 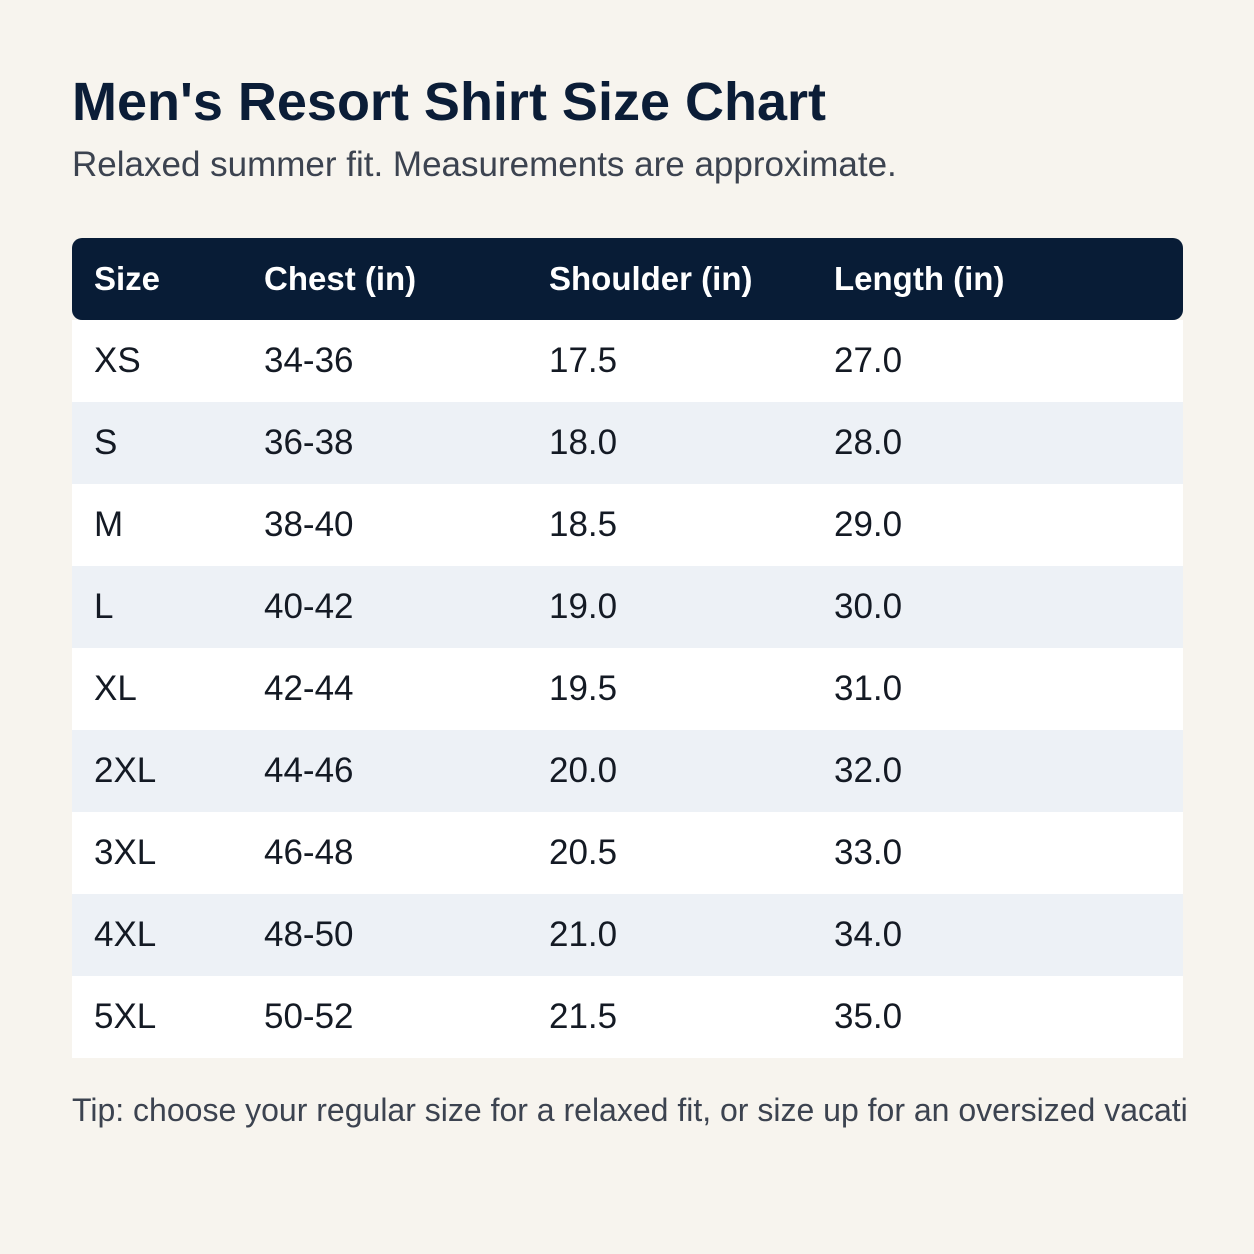 What do you see at coordinates (997, 525) in the screenshot?
I see `cell-length: 29.0` at bounding box center [997, 525].